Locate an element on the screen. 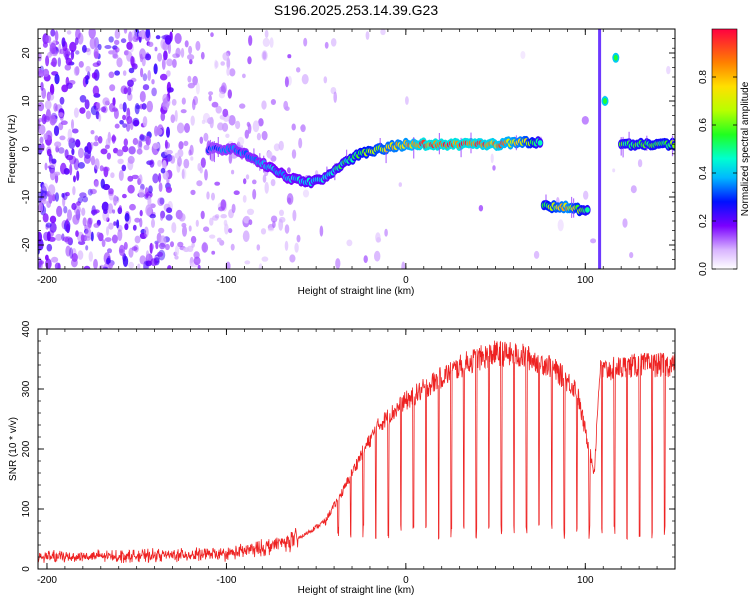 The height and width of the screenshot is (600, 750). spectrogram-y-label: Frequency (Hz) is located at coordinates (12, 149).